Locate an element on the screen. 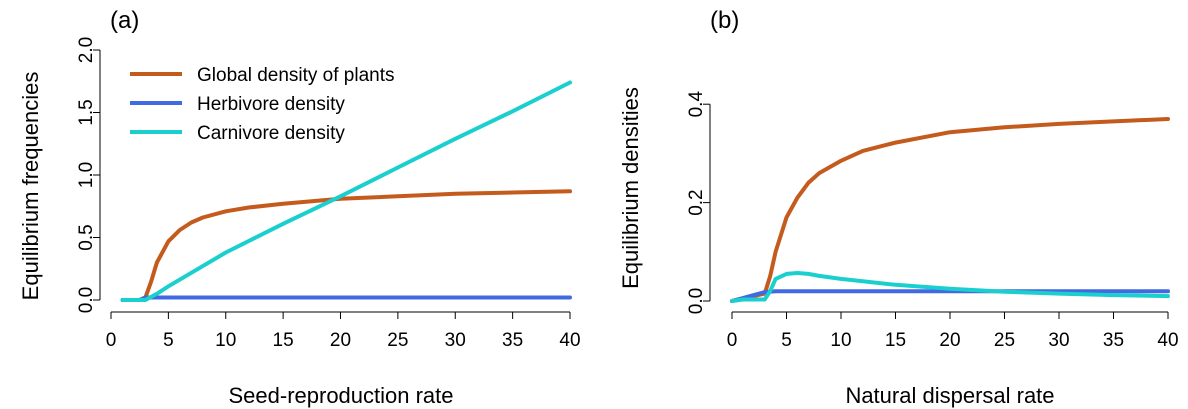  panel-b-y-ticks: 0.0 0.2 0.4 is located at coordinates (698, 202).